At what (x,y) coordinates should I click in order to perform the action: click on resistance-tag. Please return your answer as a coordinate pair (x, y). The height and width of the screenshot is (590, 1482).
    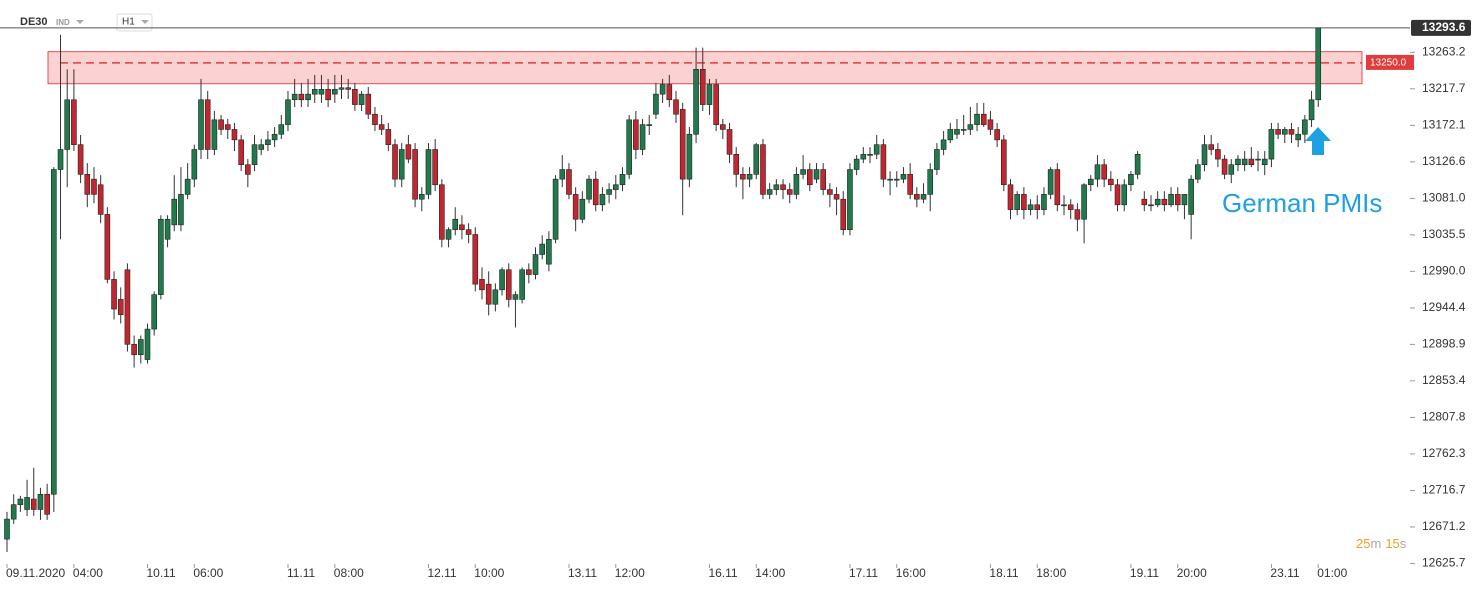
    Looking at the image, I should click on (1390, 62).